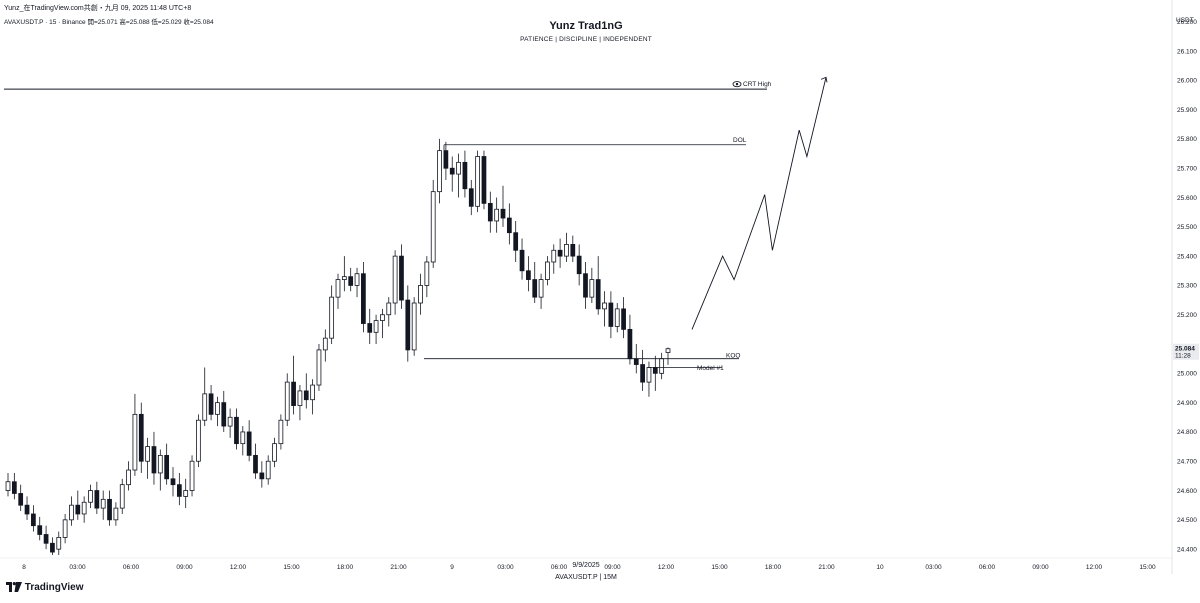  I want to click on eye-icon, so click(737, 84).